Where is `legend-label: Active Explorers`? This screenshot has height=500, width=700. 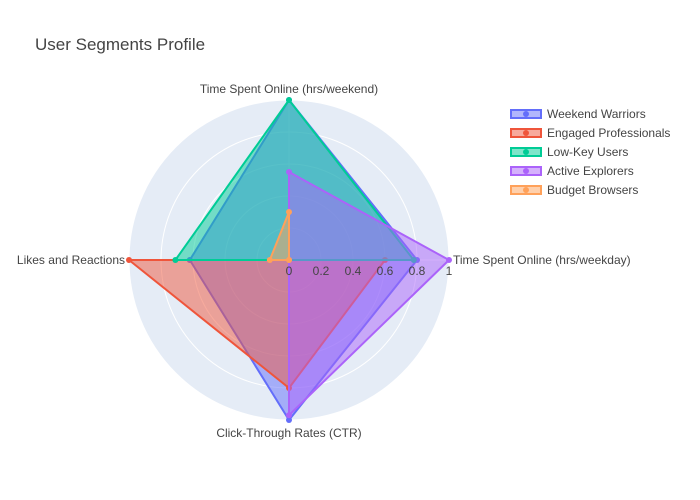
legend-label: Active Explorers is located at coordinates (590, 171).